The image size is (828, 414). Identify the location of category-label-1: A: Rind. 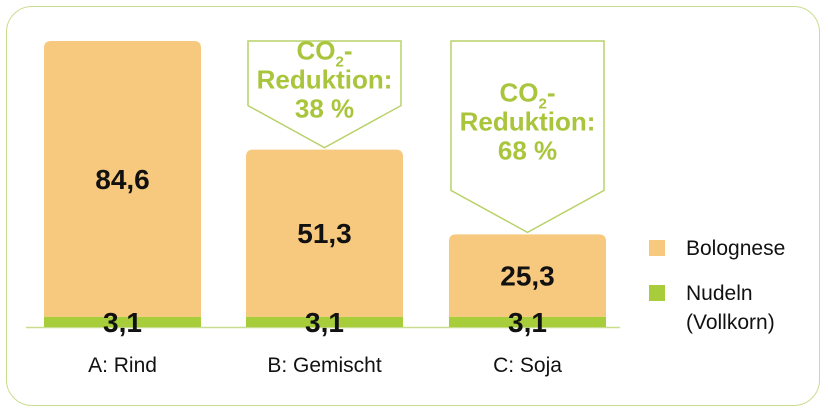
(122, 365).